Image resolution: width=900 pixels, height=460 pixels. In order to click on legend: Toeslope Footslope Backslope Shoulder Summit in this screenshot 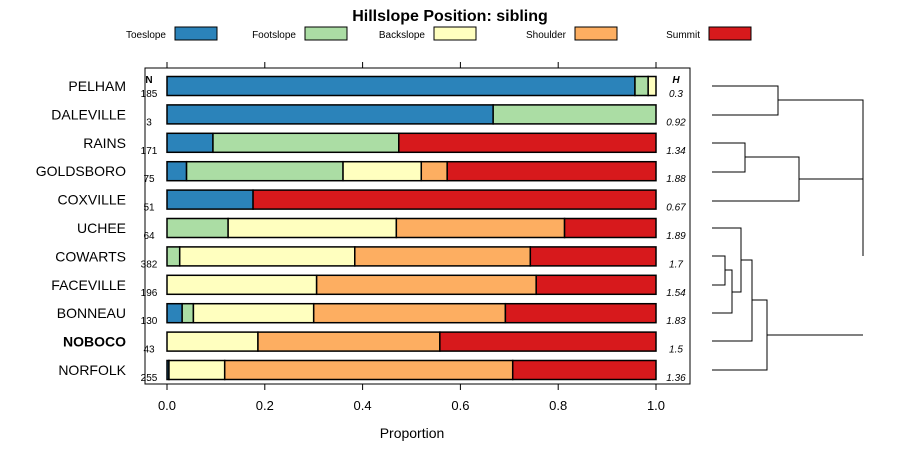, I will do `click(439, 33)`.